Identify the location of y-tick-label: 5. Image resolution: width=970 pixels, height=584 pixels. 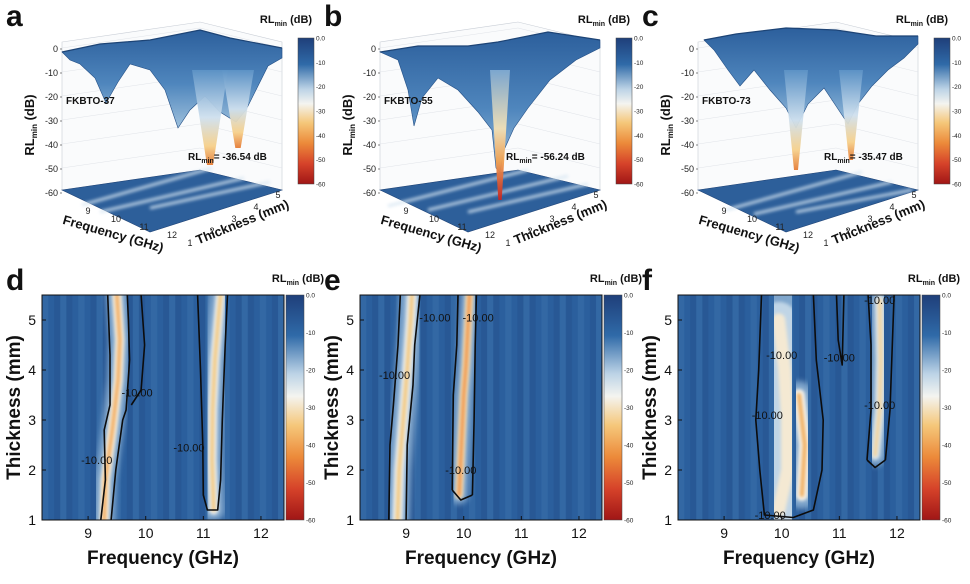
(913, 195).